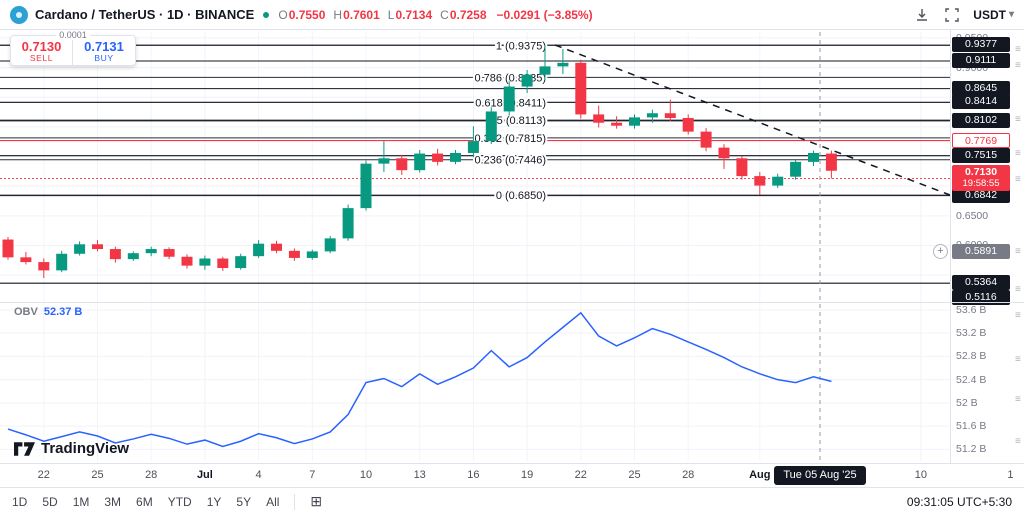  Describe the element at coordinates (521, 46) in the screenshot. I see `svg-text: 1 (0.9375)` at that location.